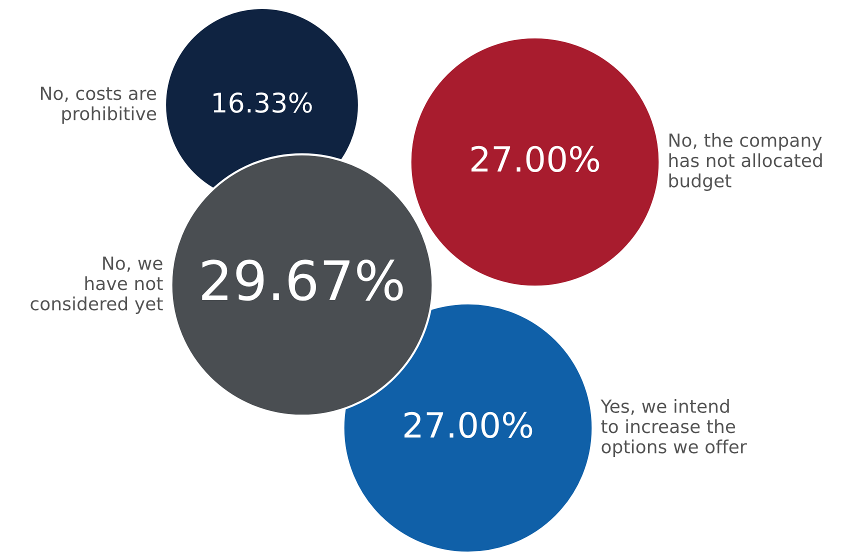 This screenshot has width=846, height=560. I want to click on category-label: No, the company has not allocated budget, so click(745, 162).